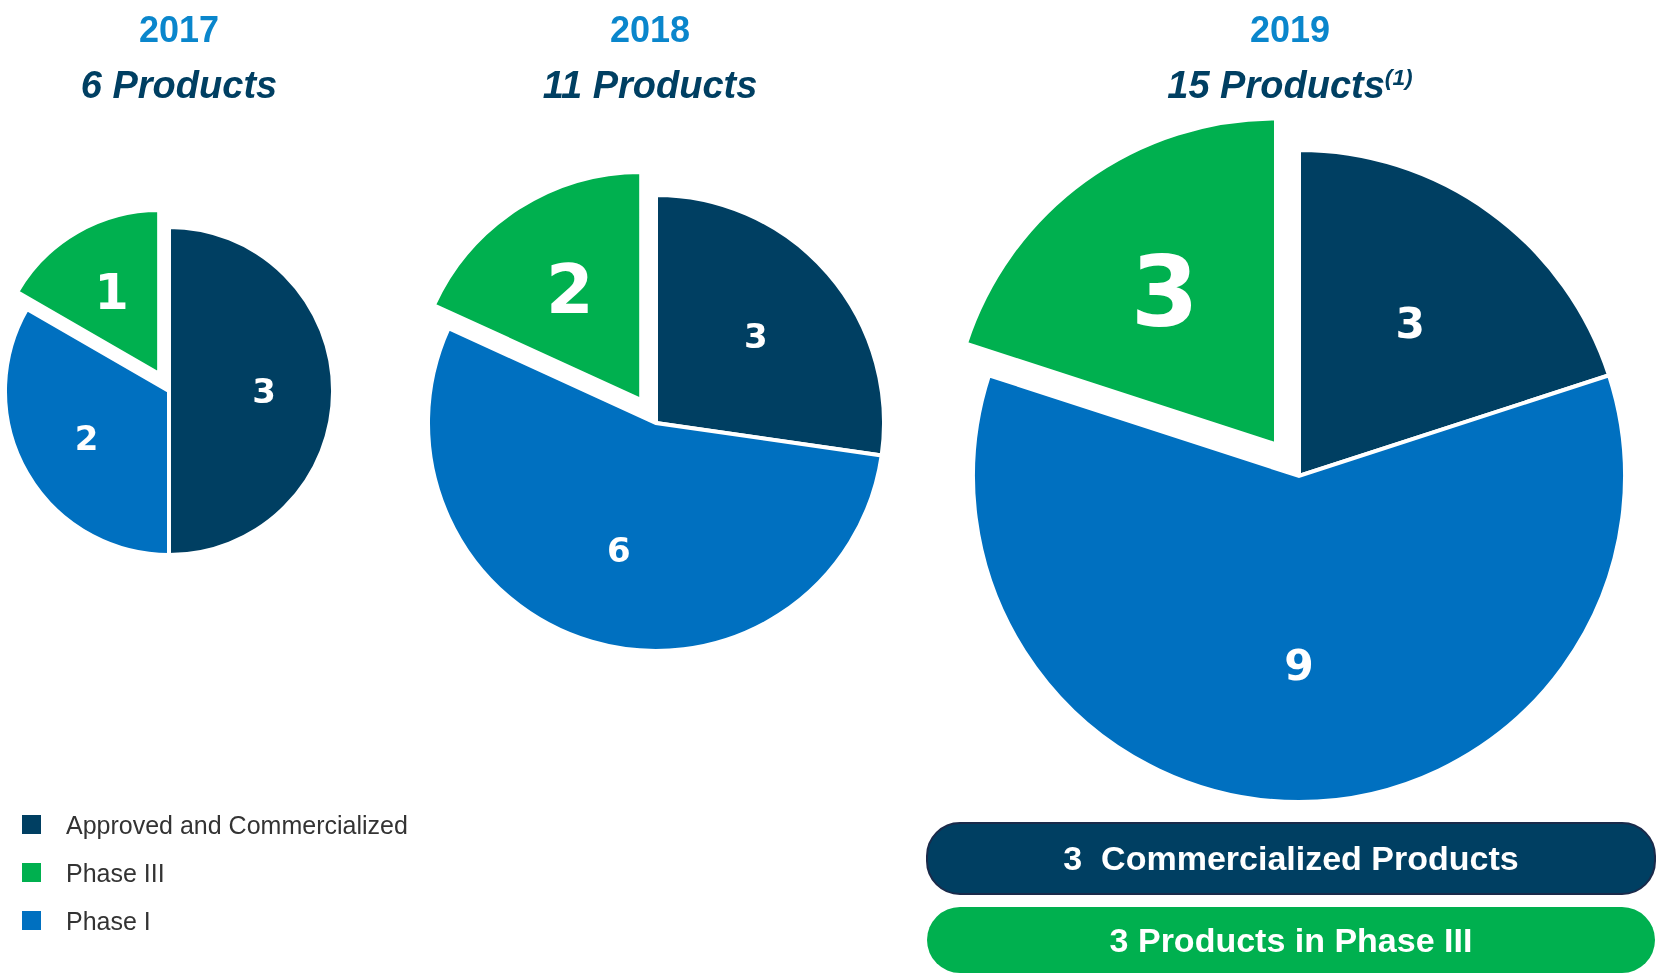 The width and height of the screenshot is (1659, 975). What do you see at coordinates (179, 85) in the screenshot?
I see `chart-subtitle: 6 Products` at bounding box center [179, 85].